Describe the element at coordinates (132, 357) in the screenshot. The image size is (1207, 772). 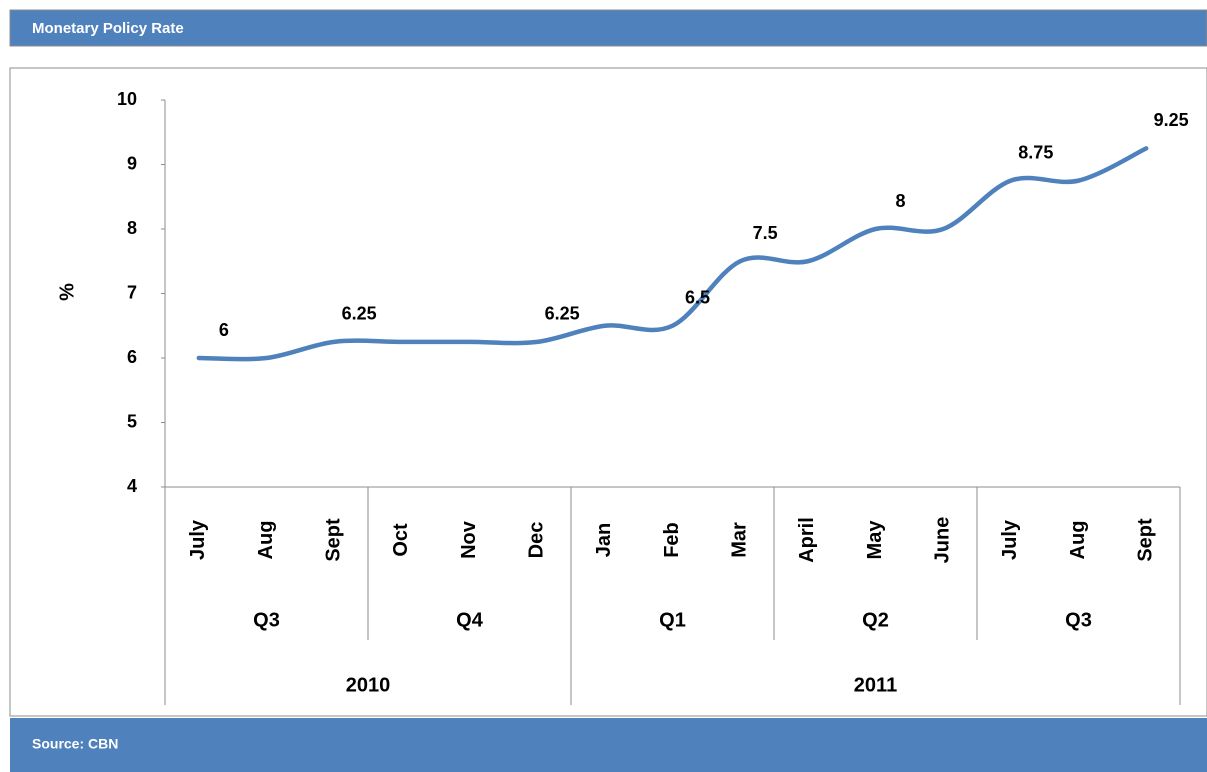
I see `y-tick-label: 6` at that location.